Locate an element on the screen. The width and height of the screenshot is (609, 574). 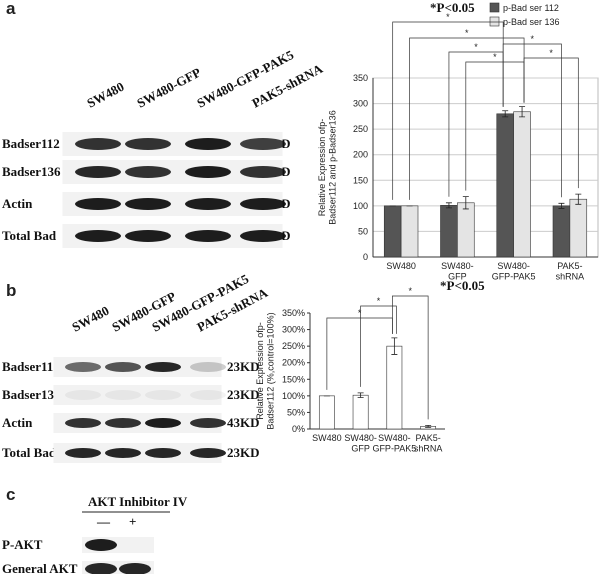
panel-label: b is located at coordinates (11, 290).